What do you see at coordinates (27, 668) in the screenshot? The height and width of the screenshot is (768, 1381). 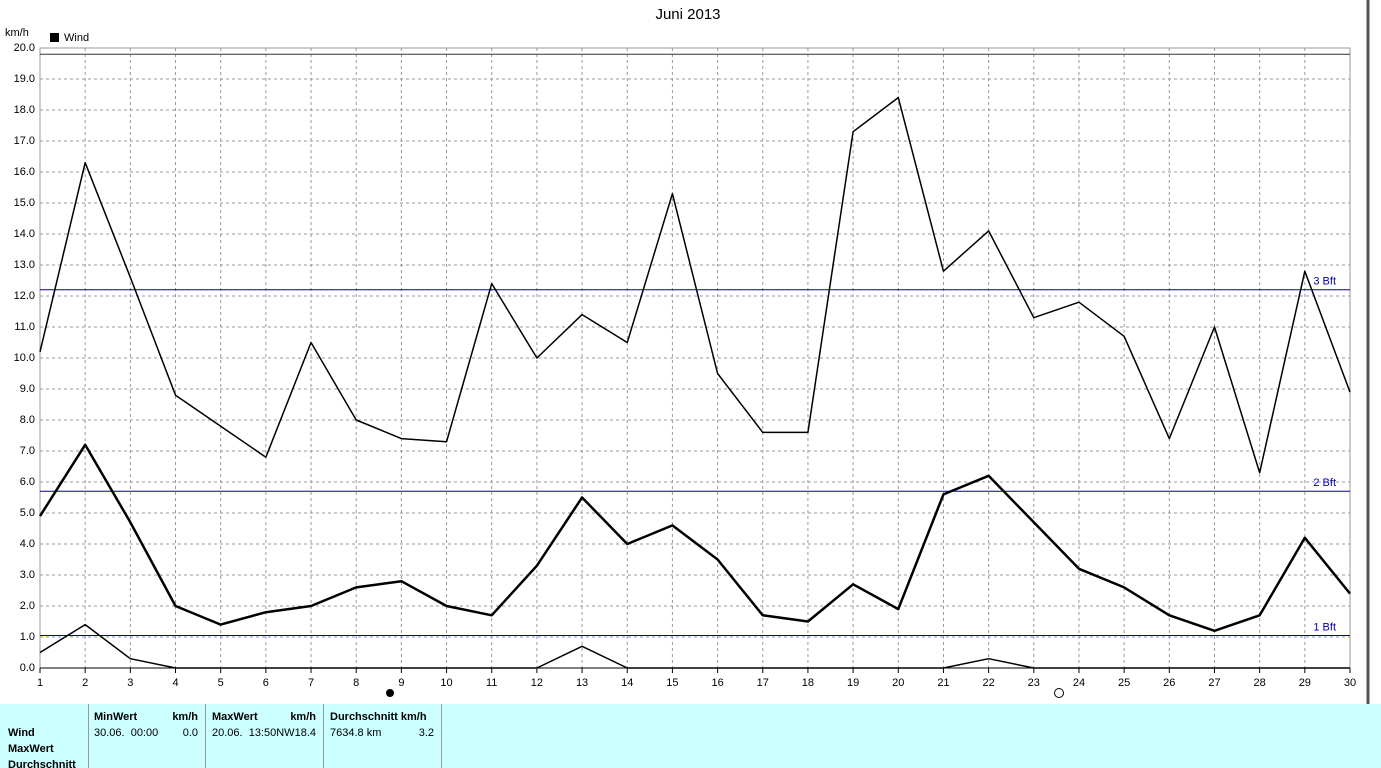 I see `y-tick-label: 0.0` at bounding box center [27, 668].